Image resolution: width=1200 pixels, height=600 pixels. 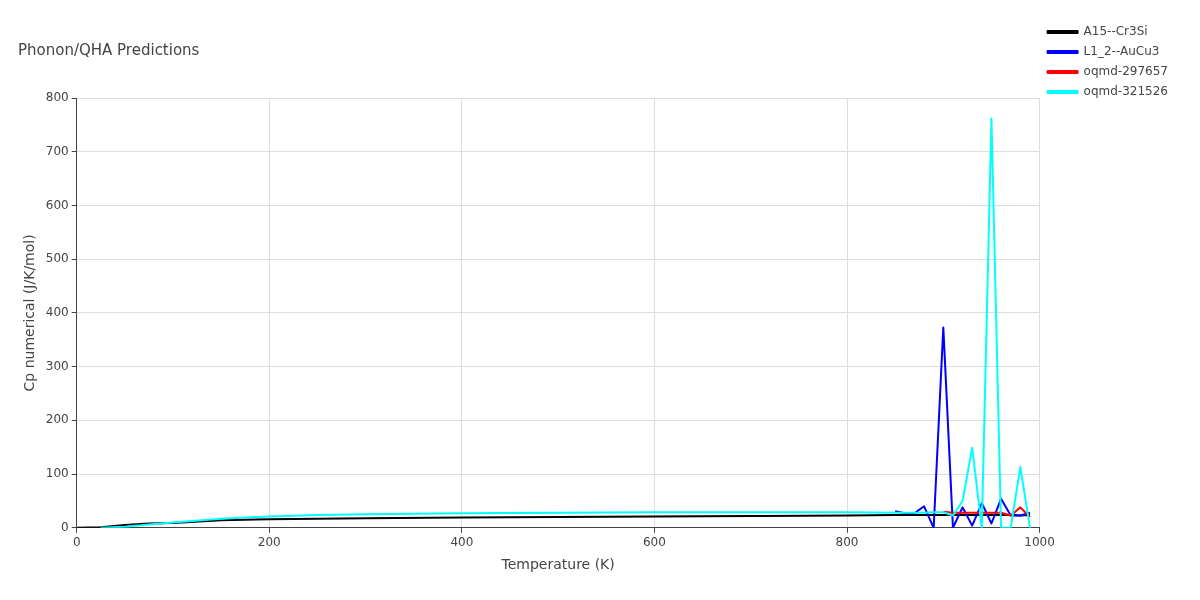 What do you see at coordinates (76, 542) in the screenshot?
I see `x-tick-label: 0` at bounding box center [76, 542].